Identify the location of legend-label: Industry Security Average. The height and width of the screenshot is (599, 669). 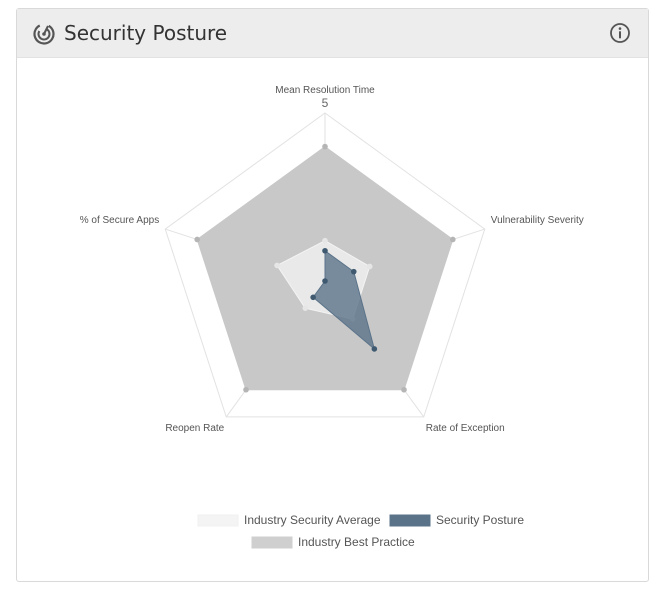
(312, 520).